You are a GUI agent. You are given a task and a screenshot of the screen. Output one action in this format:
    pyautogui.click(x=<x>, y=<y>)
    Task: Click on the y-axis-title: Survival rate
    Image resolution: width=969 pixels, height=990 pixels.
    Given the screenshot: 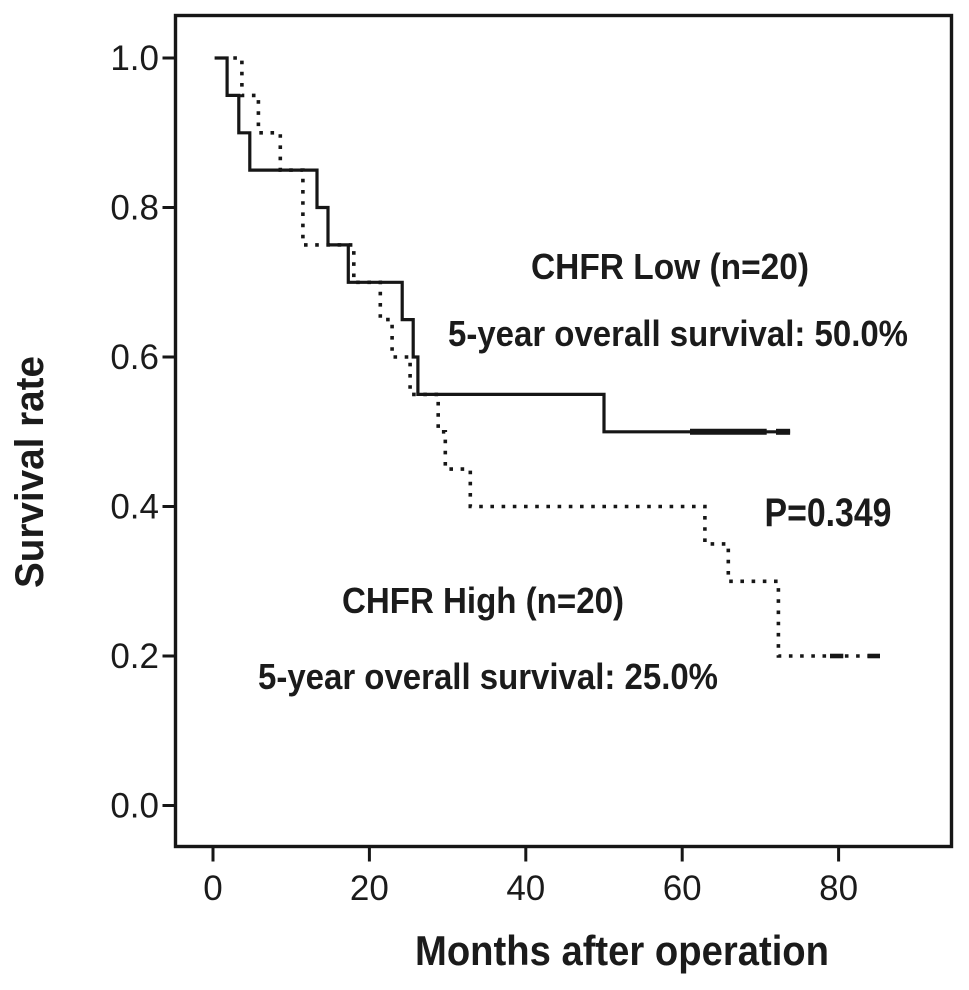 What is the action you would take?
    pyautogui.click(x=30, y=472)
    